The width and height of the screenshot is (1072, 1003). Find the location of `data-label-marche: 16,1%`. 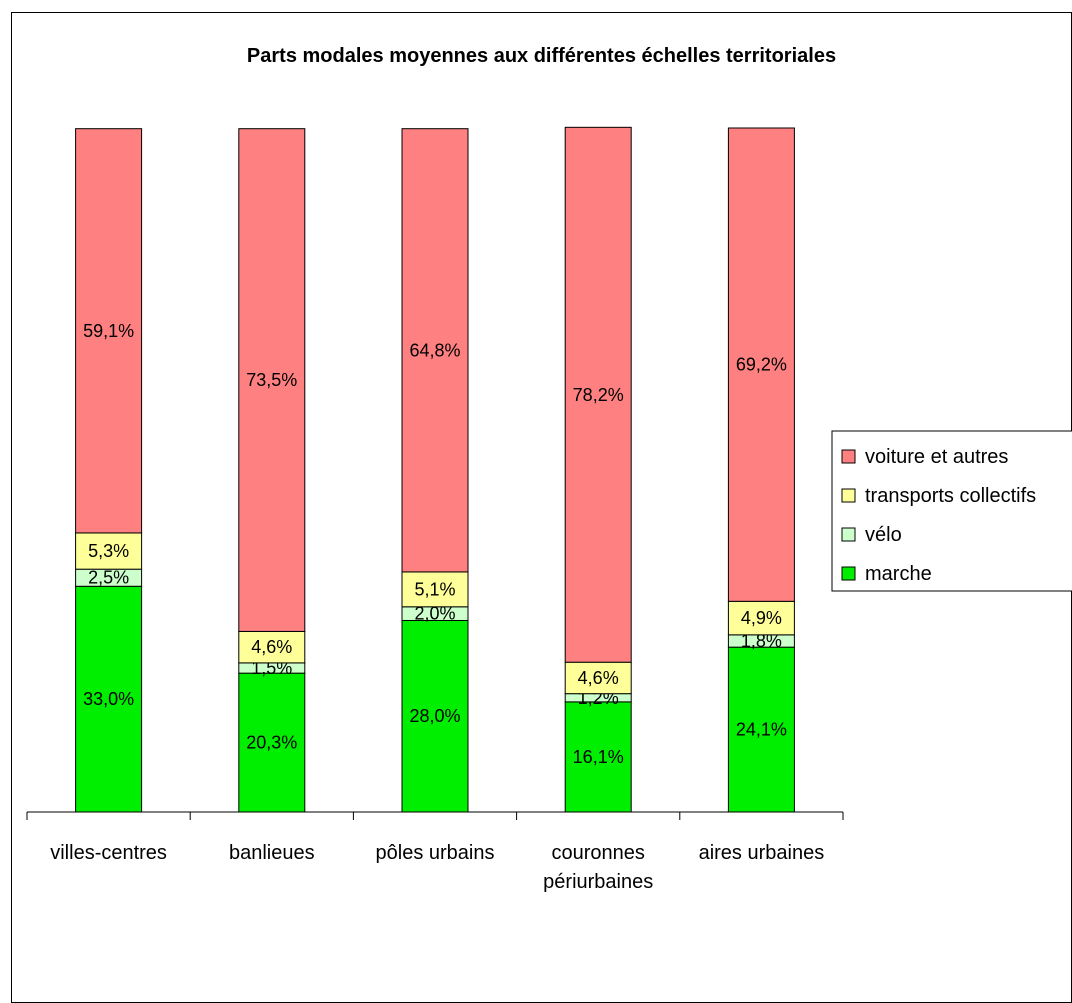

data-label-marche: 16,1% is located at coordinates (598, 757).